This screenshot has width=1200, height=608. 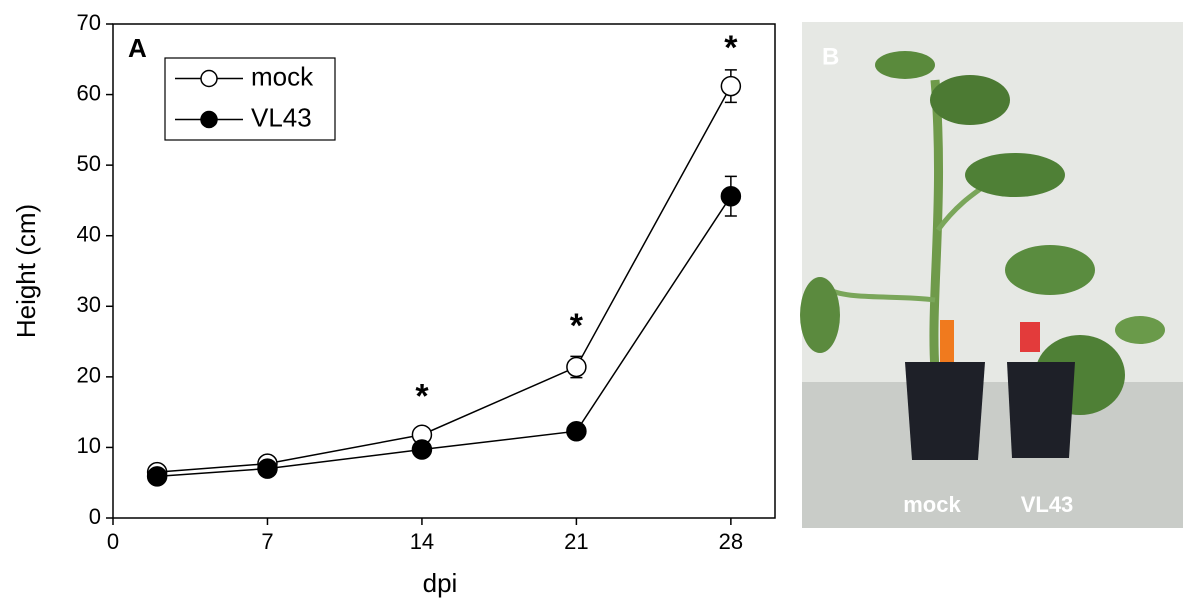 I want to click on x-tick-label: 28, so click(x=731, y=541).